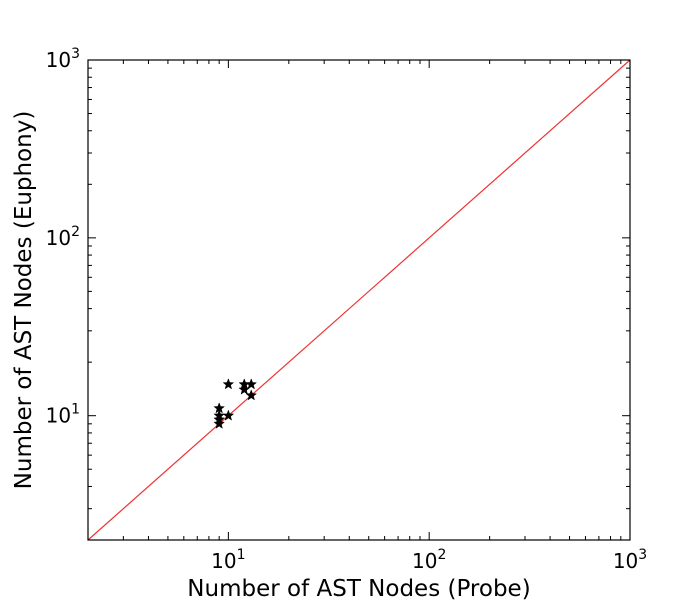  What do you see at coordinates (228, 560) in the screenshot?
I see `x-tick-label: 10¹` at bounding box center [228, 560].